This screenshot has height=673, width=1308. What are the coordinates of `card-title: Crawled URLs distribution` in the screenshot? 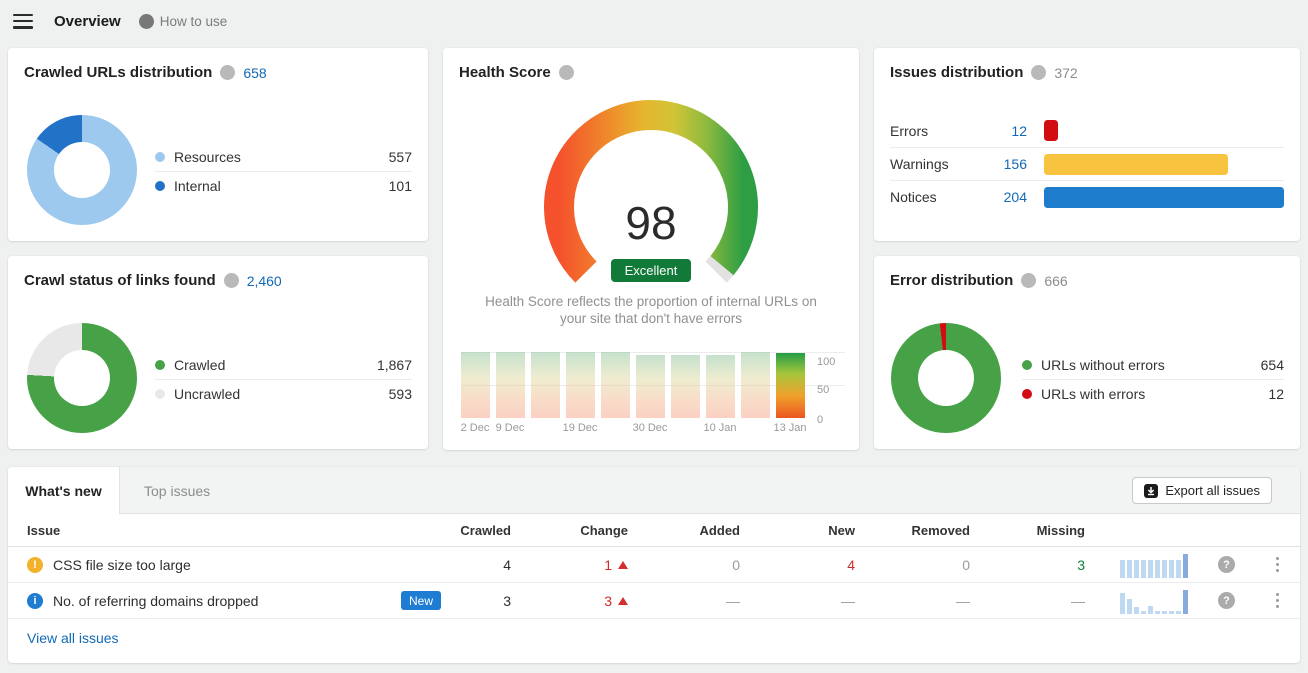 It's located at (118, 72).